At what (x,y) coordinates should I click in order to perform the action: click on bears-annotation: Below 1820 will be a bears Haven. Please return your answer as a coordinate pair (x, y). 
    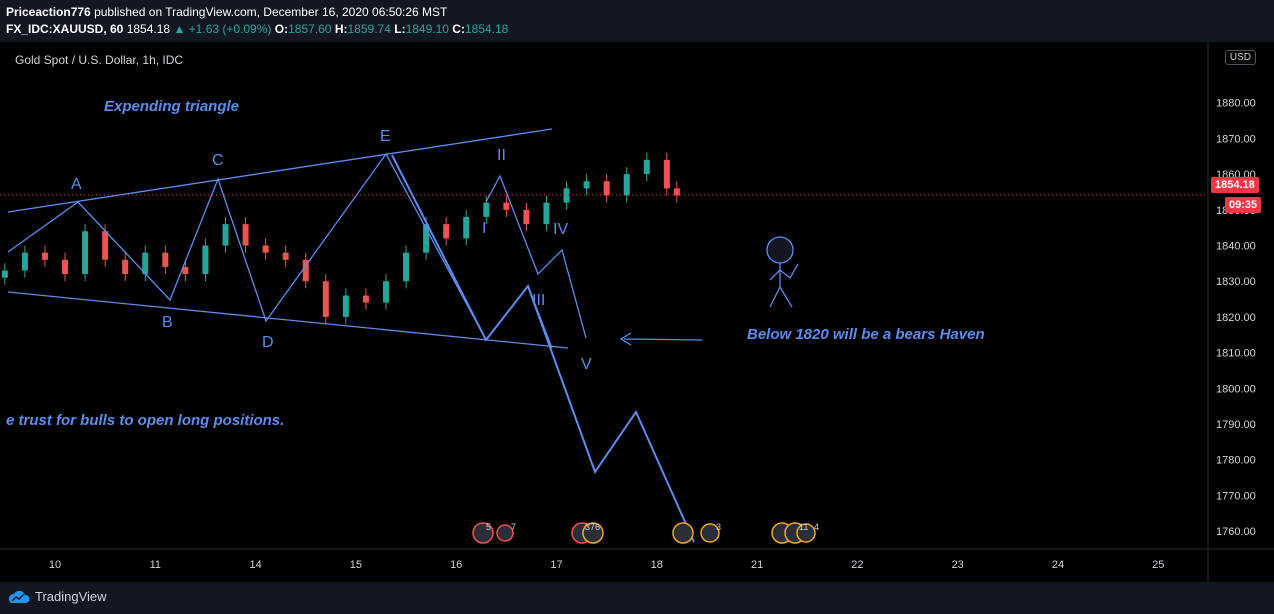
    Looking at the image, I should click on (866, 334).